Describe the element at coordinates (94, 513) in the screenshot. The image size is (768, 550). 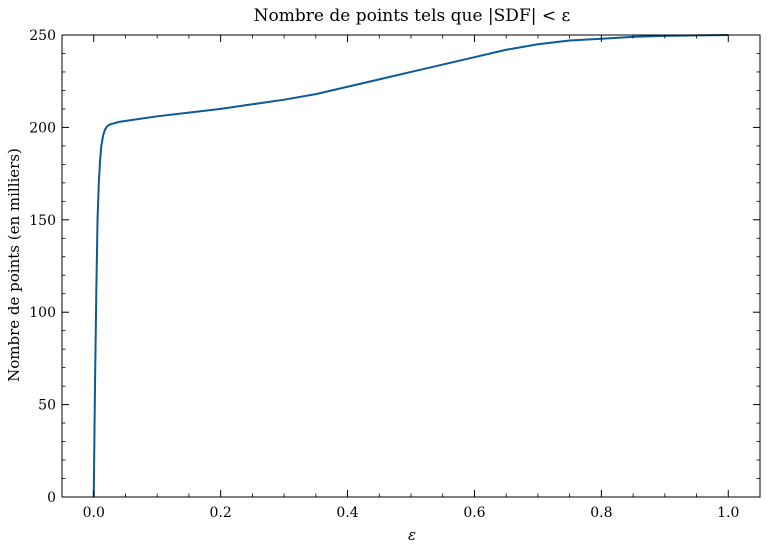
I see `x-tick-label: 0.0` at that location.